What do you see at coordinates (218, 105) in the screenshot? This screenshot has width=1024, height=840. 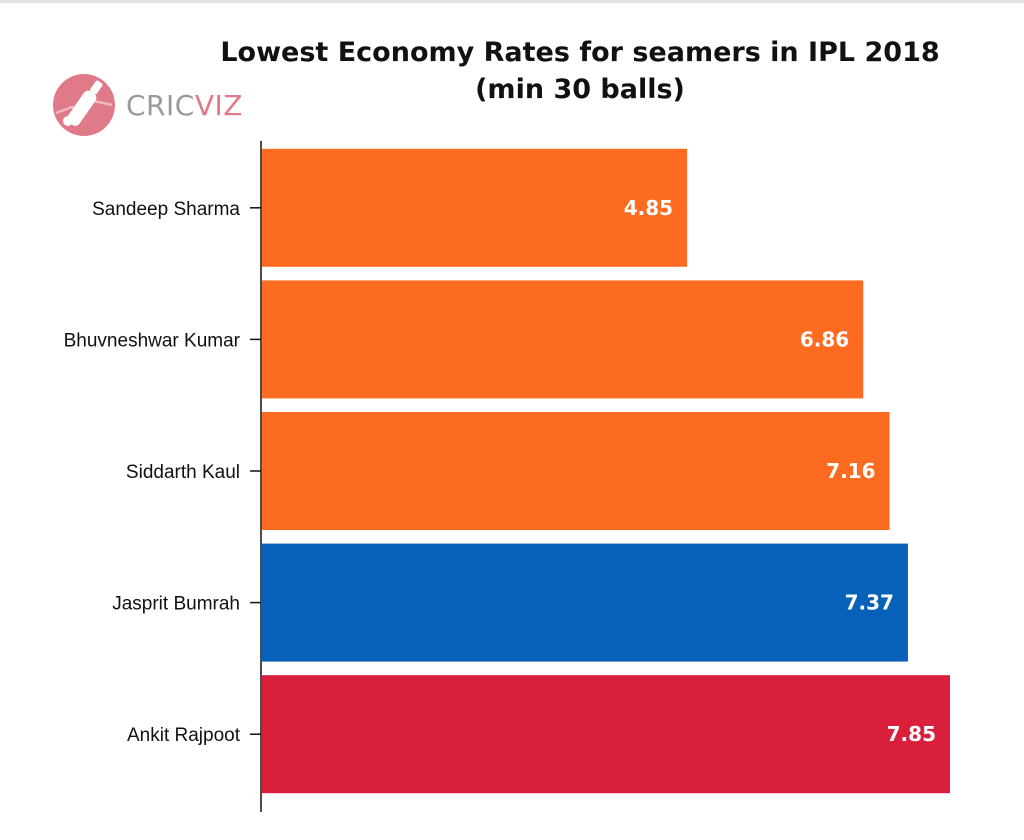 I see `logo-text-viz: VIZ` at bounding box center [218, 105].